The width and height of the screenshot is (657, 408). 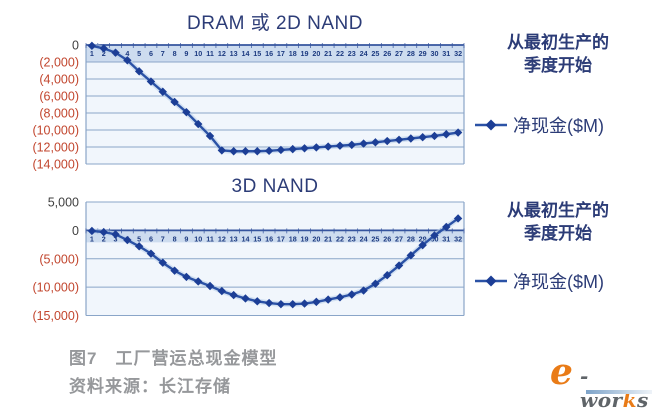 I want to click on figure-source: 资料来源：长江存储, so click(x=150, y=386).